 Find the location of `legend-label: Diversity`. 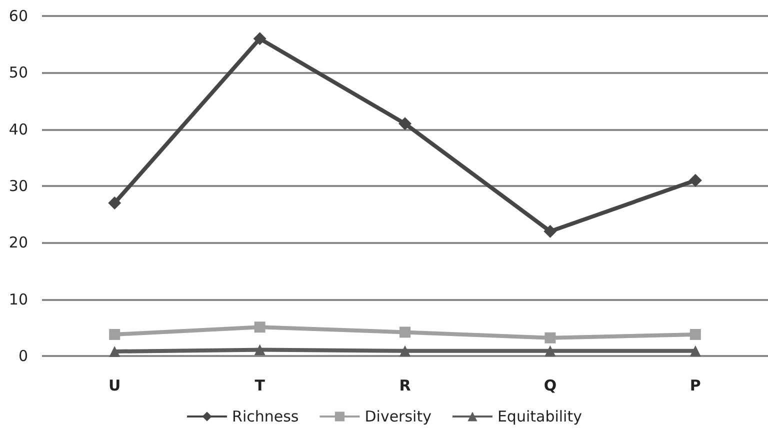

legend-label: Diversity is located at coordinates (398, 417).